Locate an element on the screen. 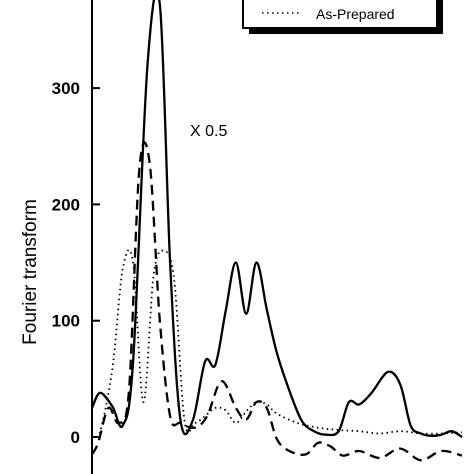 This screenshot has width=474, height=474. y-tick-label: 0 is located at coordinates (75, 437).